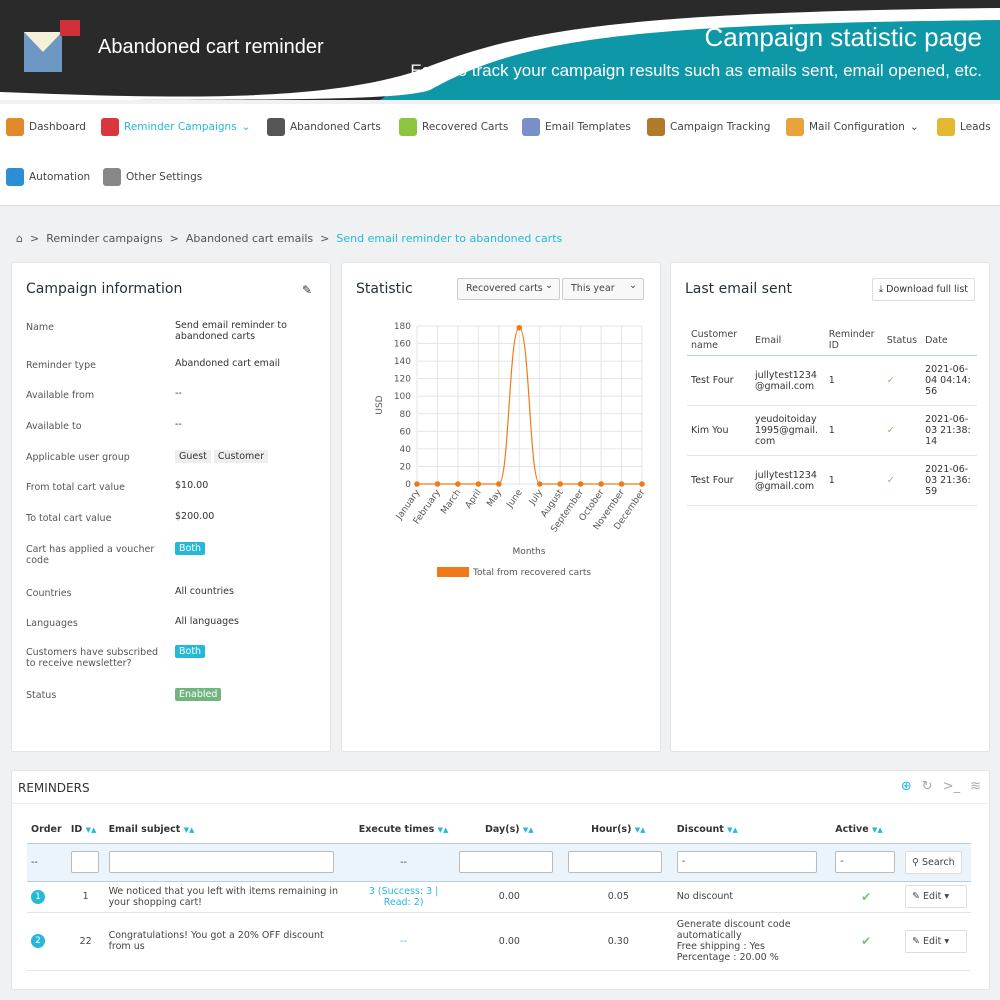 This screenshot has width=1000, height=1000. I want to click on refresh-icon: ↻, so click(927, 786).